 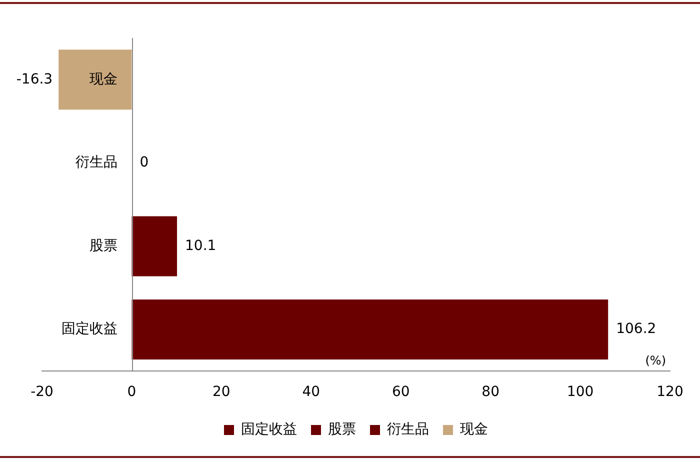 What do you see at coordinates (408, 430) in the screenshot?
I see `legend-label: 衍生品` at bounding box center [408, 430].